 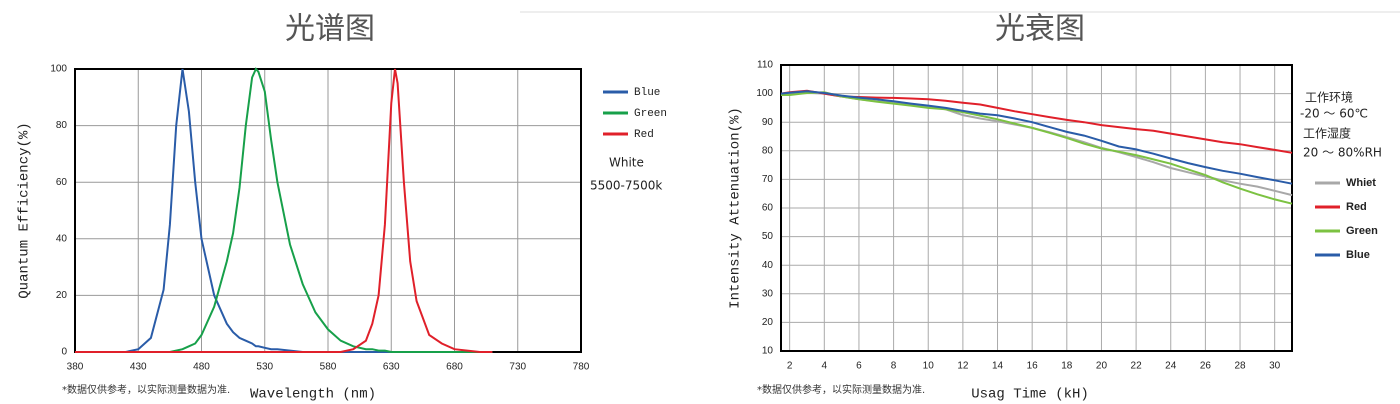 I want to click on x-tick-label: 8, so click(x=894, y=366).